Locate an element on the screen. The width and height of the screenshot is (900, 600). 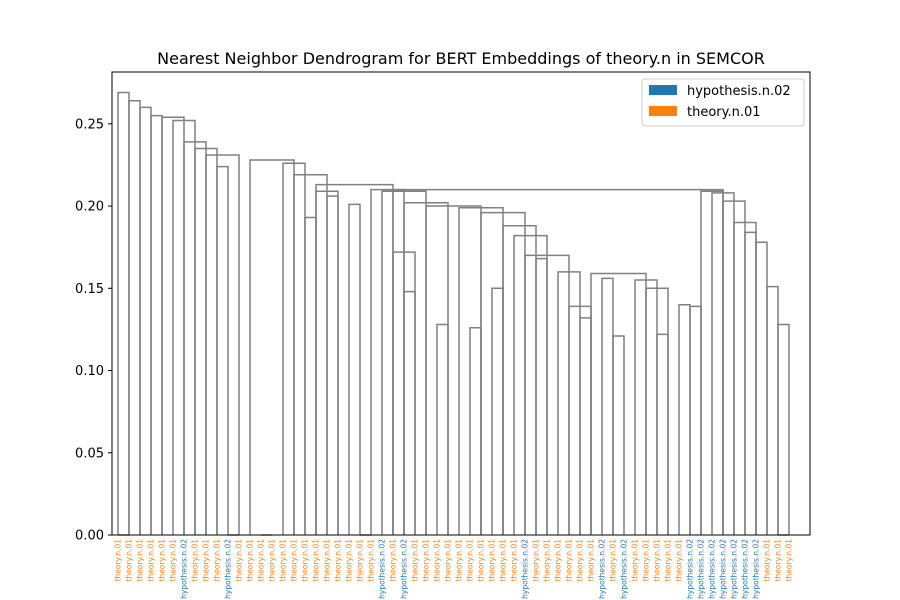
y-axis: 0.00 0.05 0.10 0.15 0.20 0.25 is located at coordinates (93, 330).